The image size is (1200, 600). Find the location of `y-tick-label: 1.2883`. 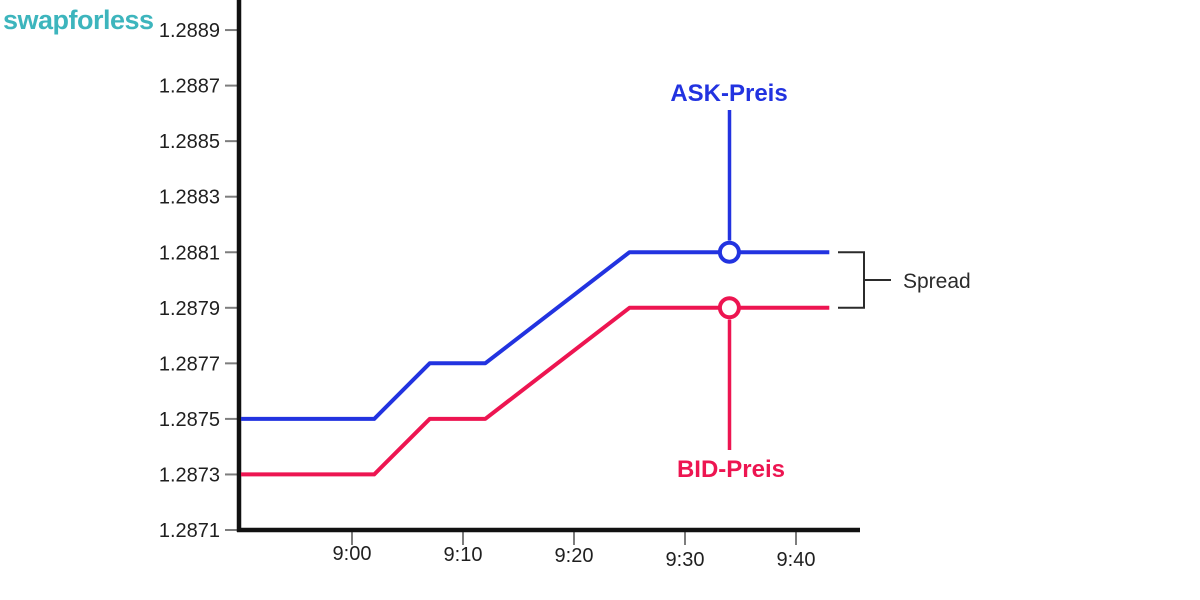

y-tick-label: 1.2883 is located at coordinates (189, 198).